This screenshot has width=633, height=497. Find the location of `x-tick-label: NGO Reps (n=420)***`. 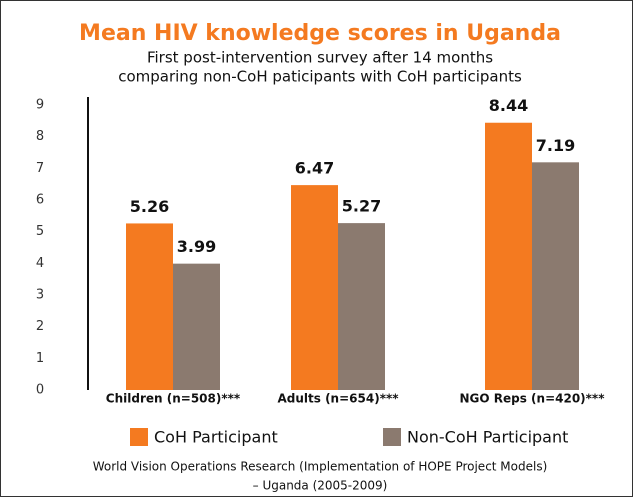

x-tick-label: NGO Reps (n=420)*** is located at coordinates (532, 399).